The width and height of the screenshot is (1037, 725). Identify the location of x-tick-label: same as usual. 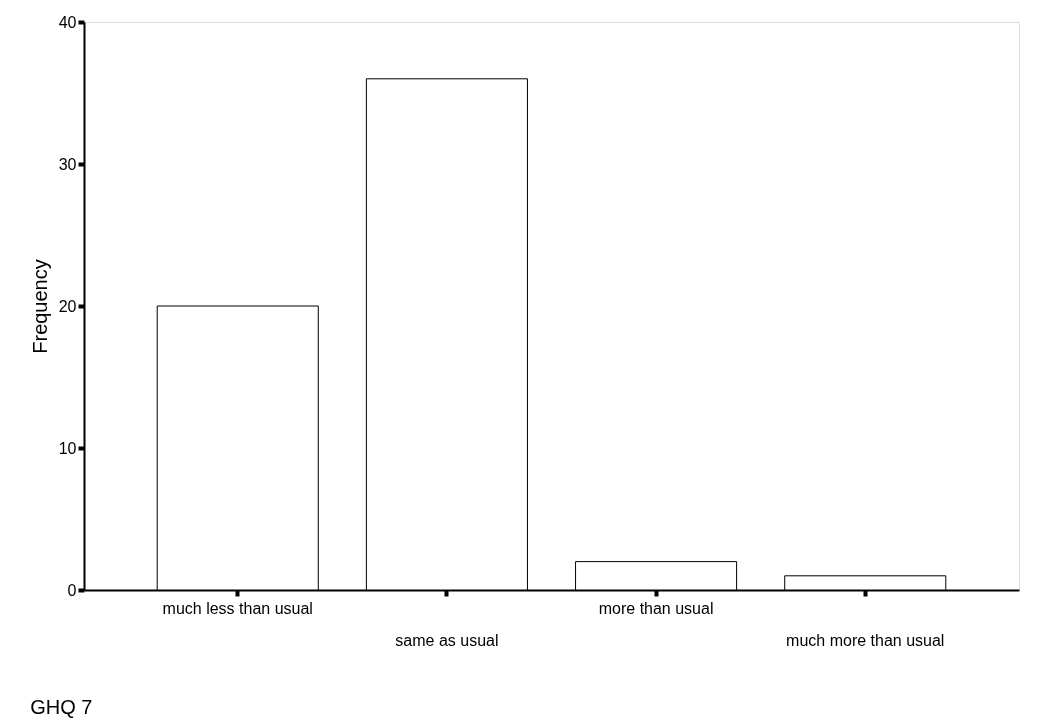
(447, 640).